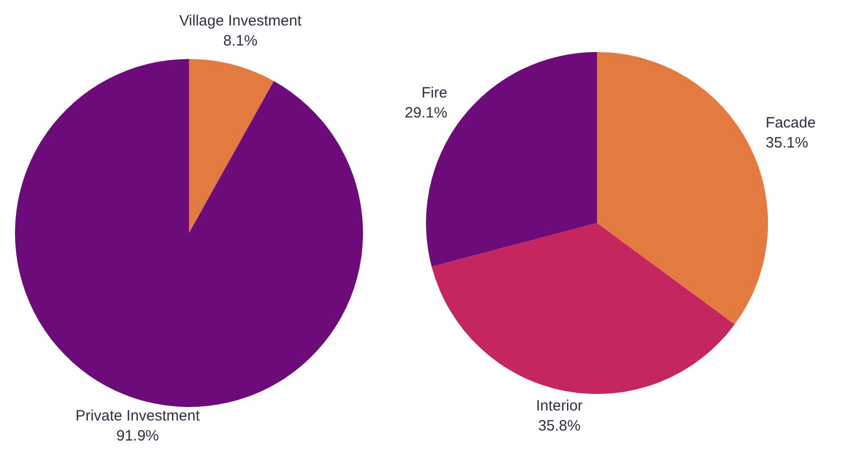  I want to click on data-label: 29.1%, so click(426, 113).